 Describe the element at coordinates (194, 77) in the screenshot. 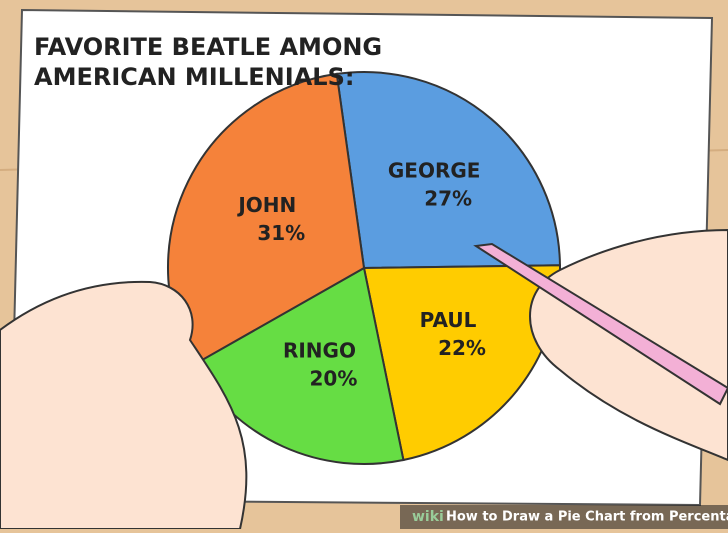

I see `chart-title-line: AMERICAN MILLENIALS:` at that location.